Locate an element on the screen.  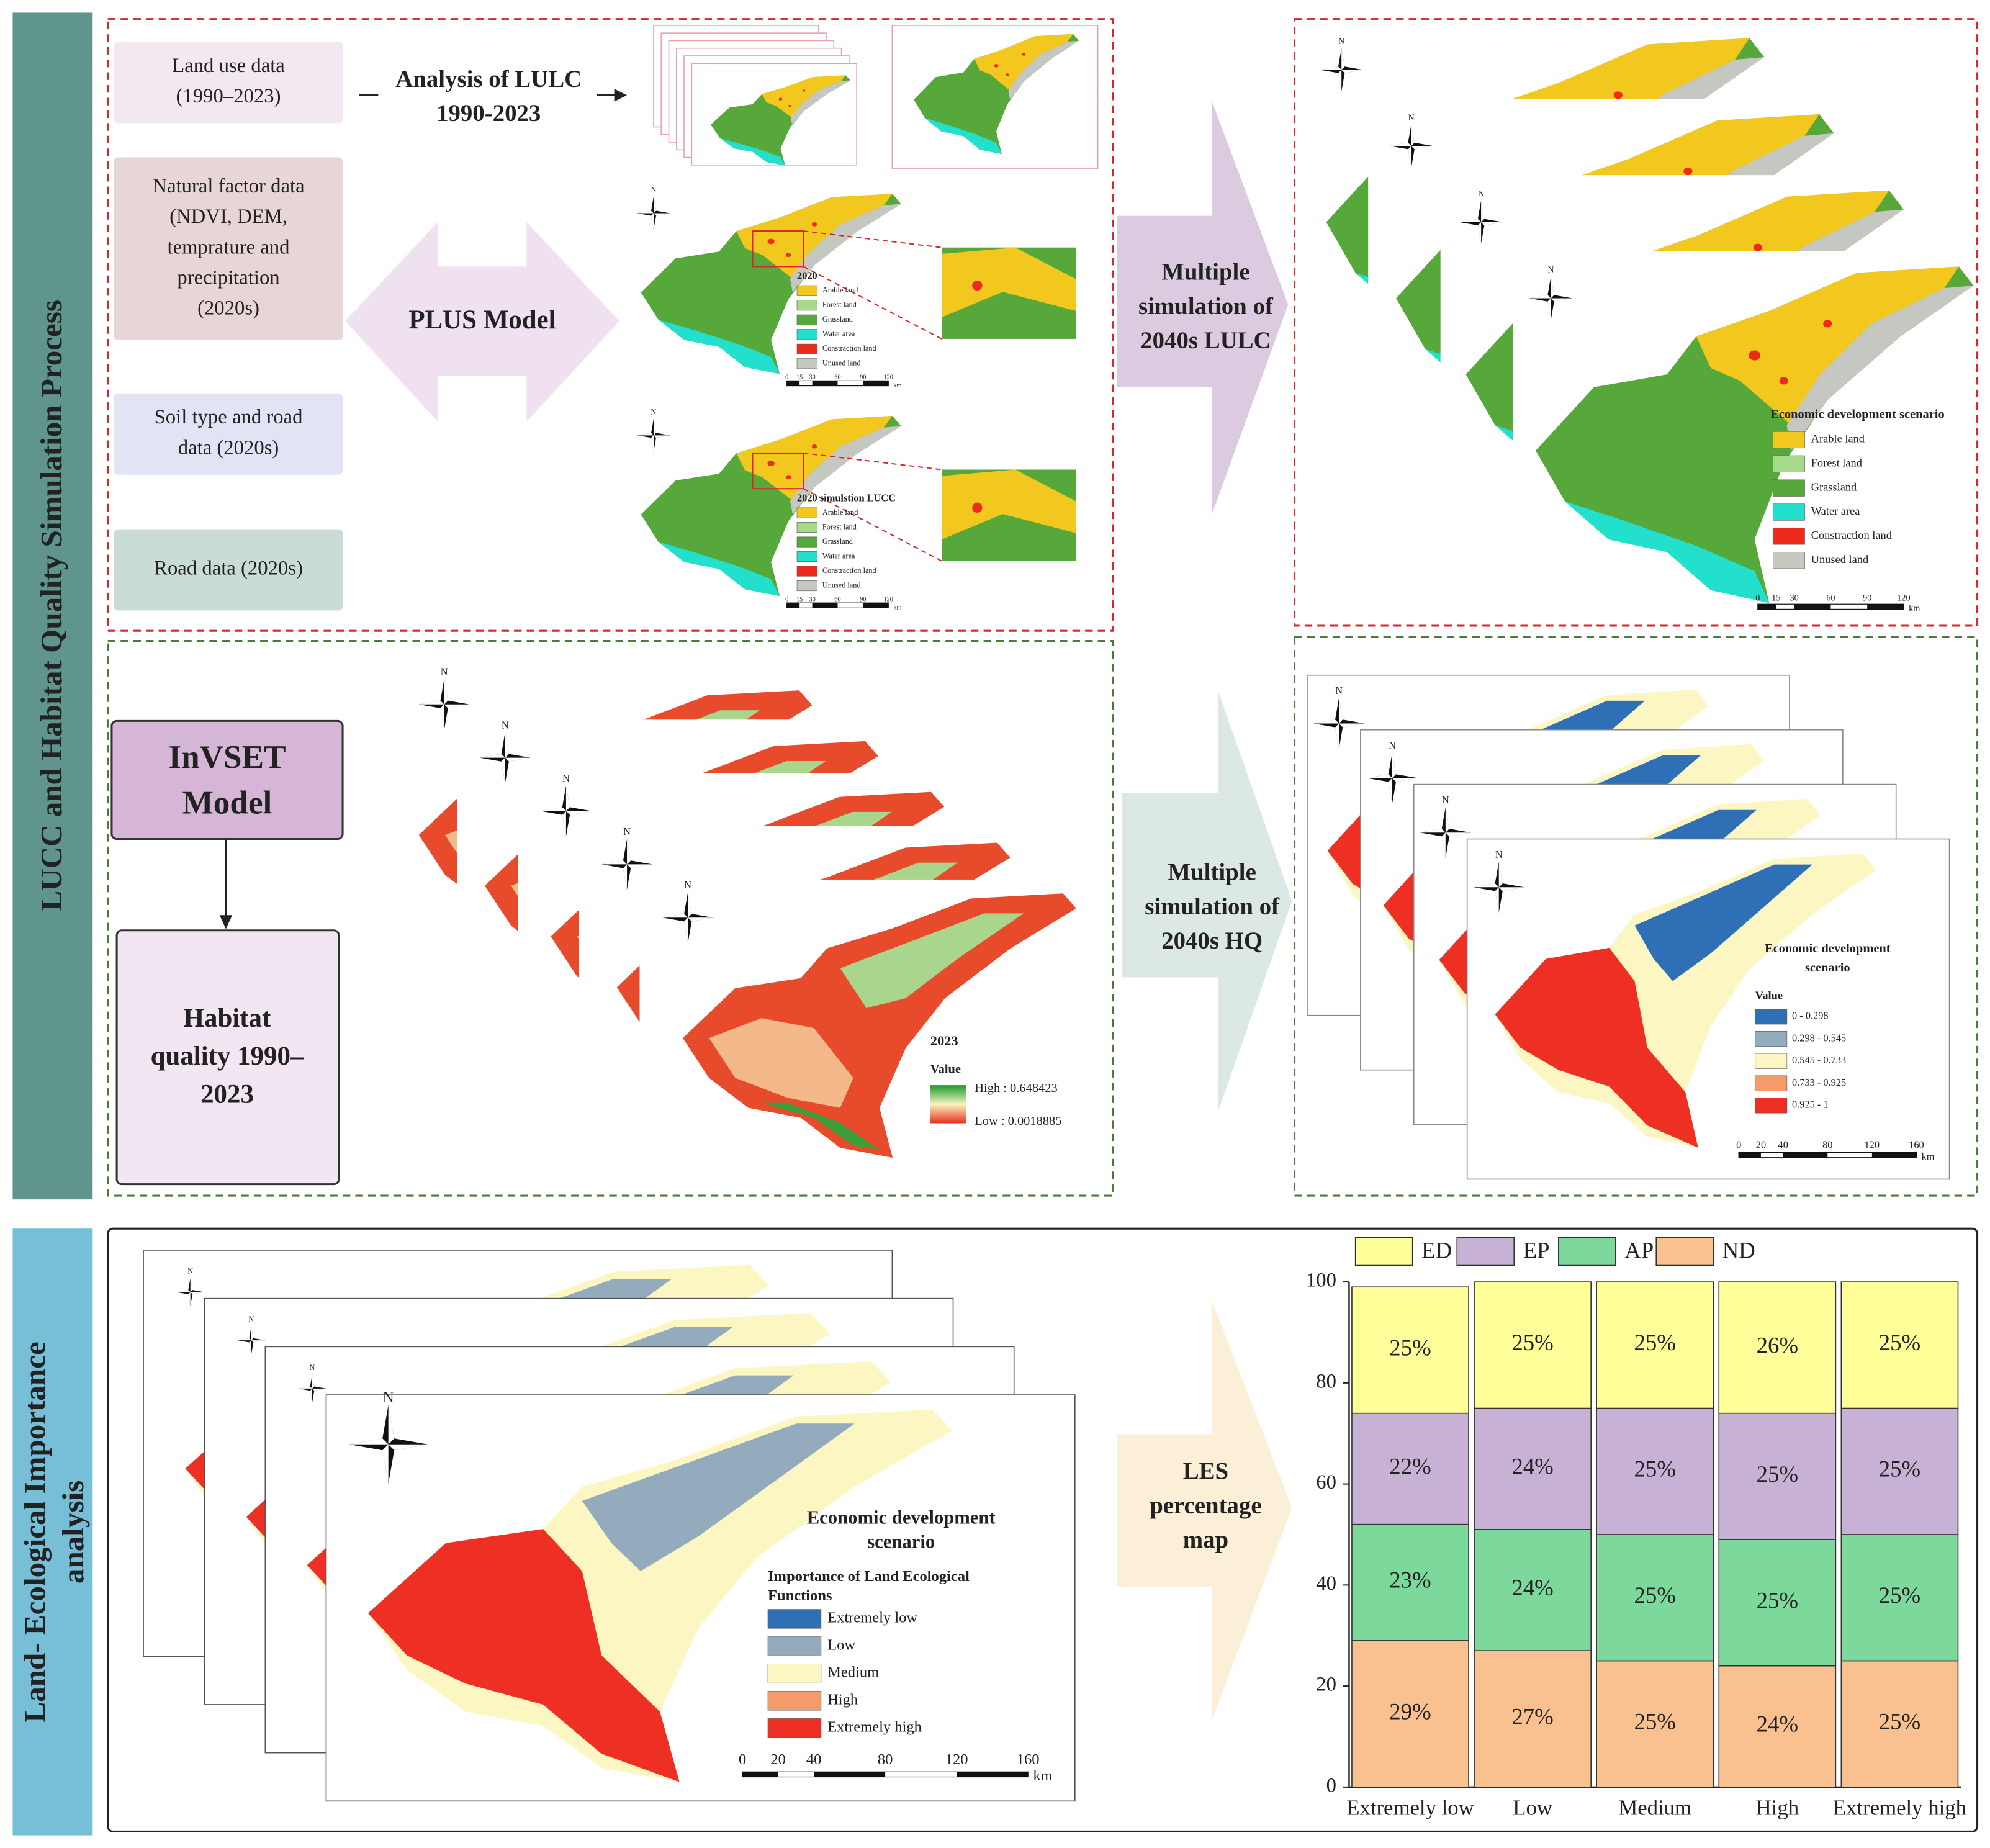
output-label: Habitat is located at coordinates (227, 1018).